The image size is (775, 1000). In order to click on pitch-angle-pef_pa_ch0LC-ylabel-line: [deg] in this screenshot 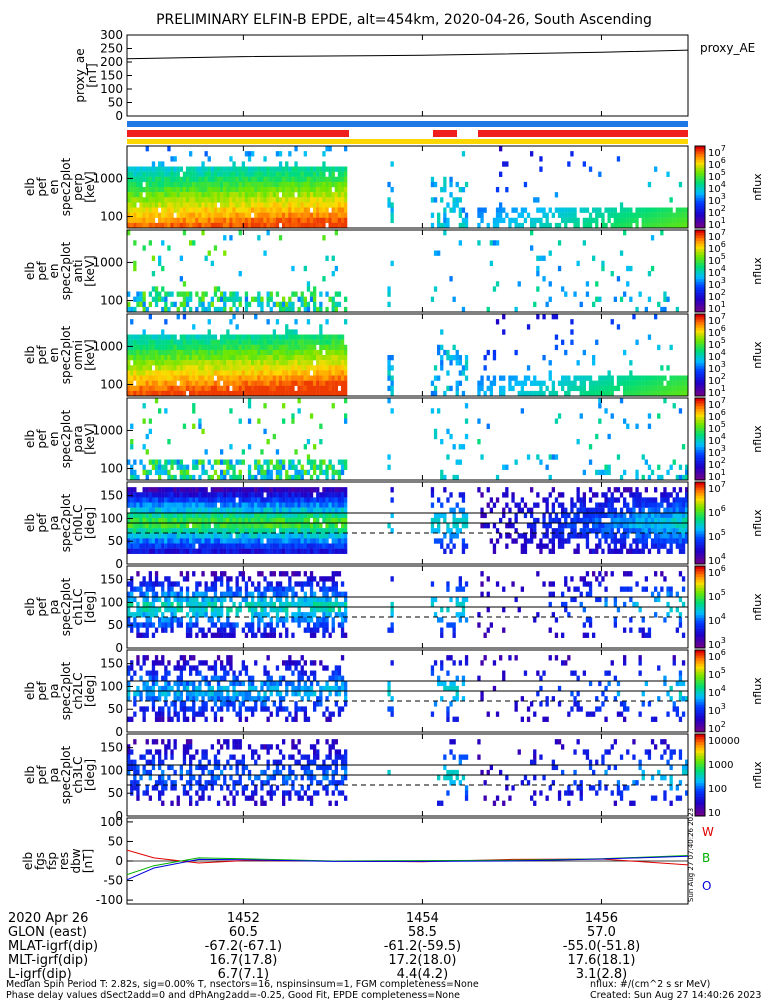, I will do `click(90, 523)`.